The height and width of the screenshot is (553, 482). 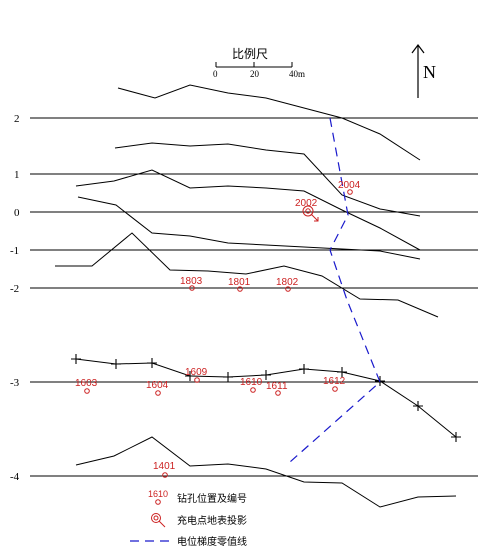 What do you see at coordinates (429, 72) in the screenshot?
I see `north-label: N` at bounding box center [429, 72].